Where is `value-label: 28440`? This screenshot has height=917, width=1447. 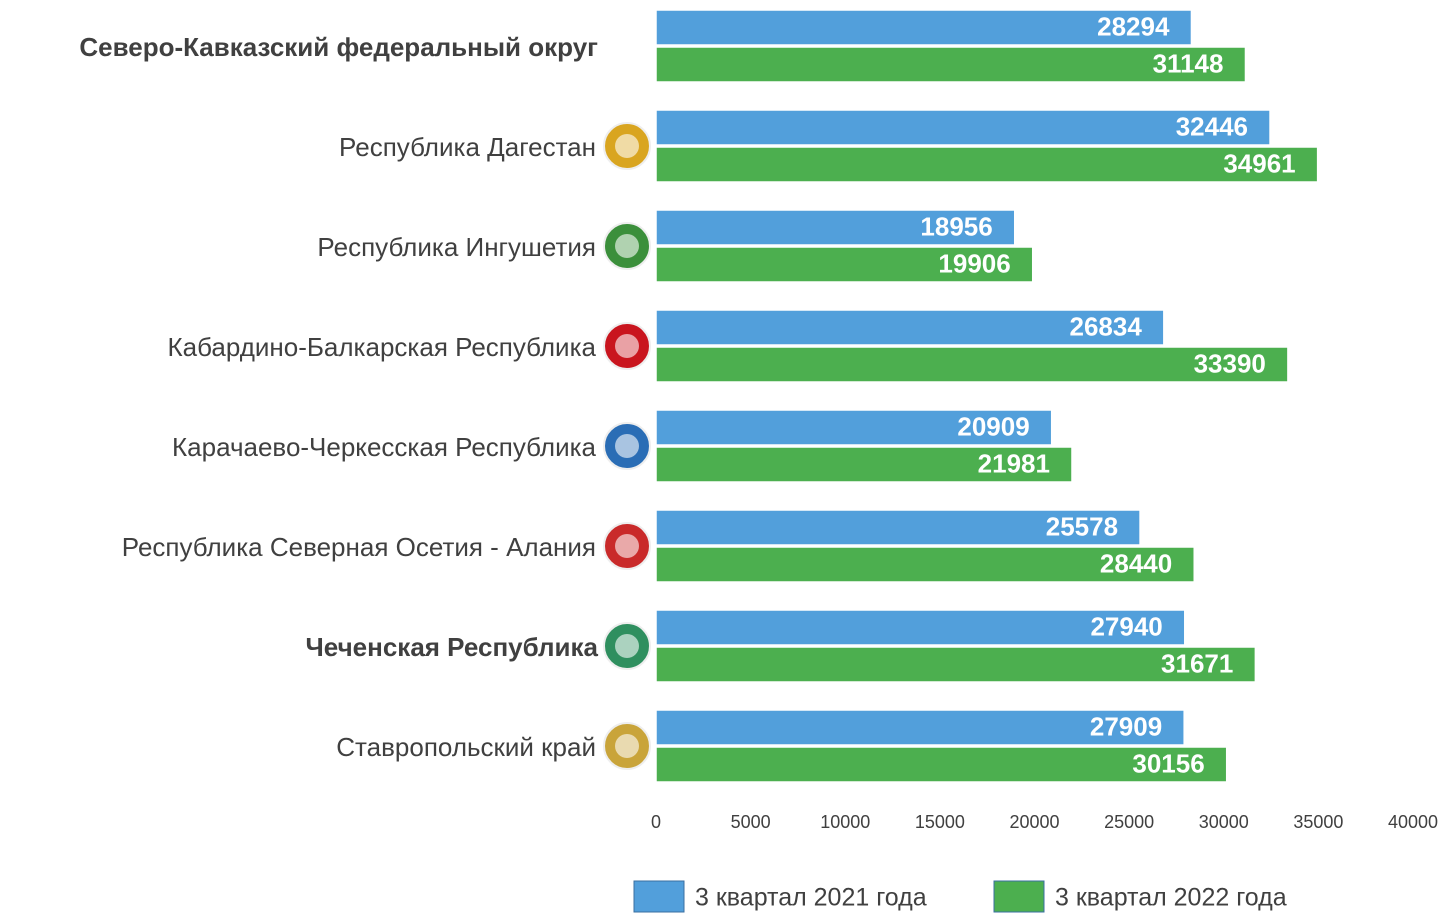 value-label: 28440 is located at coordinates (1136, 563).